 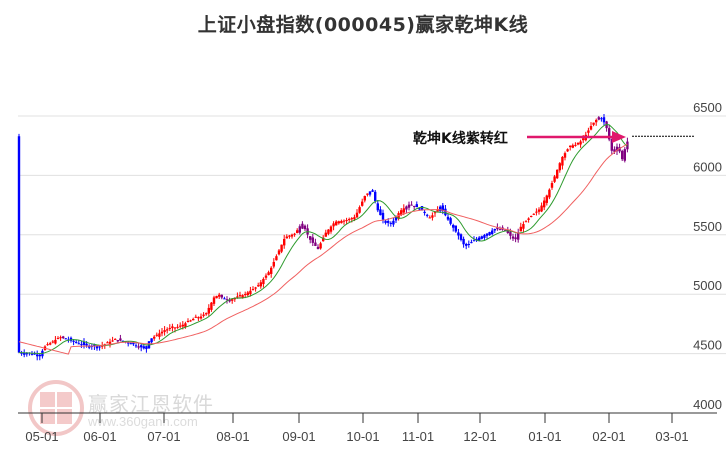 I want to click on chart-title: 上证小盘指数(000045)赢家乾坤K线, so click(x=363, y=25).